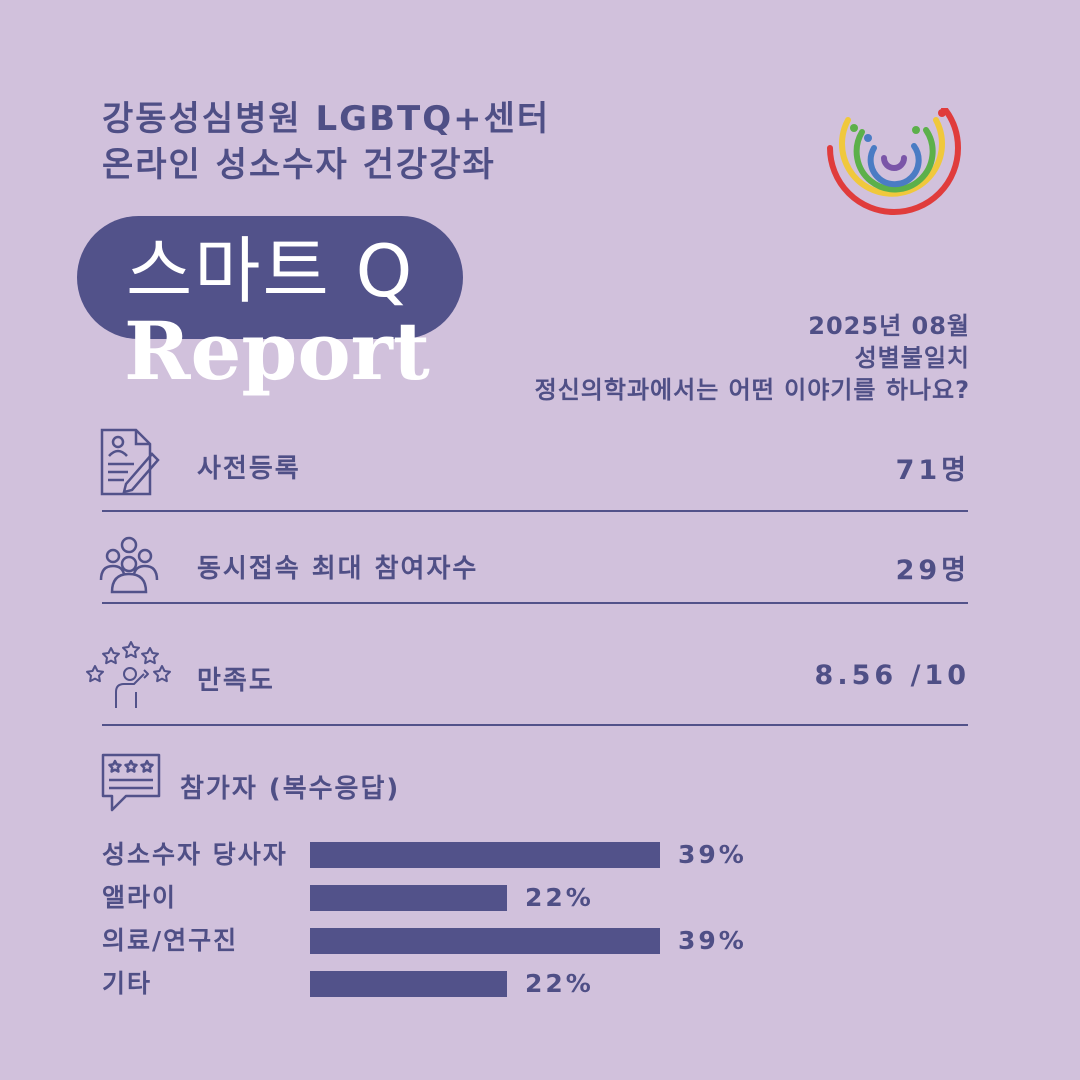 This screenshot has height=1080, width=1080. Describe the element at coordinates (932, 470) in the screenshot. I see `registration-value: 71명` at that location.